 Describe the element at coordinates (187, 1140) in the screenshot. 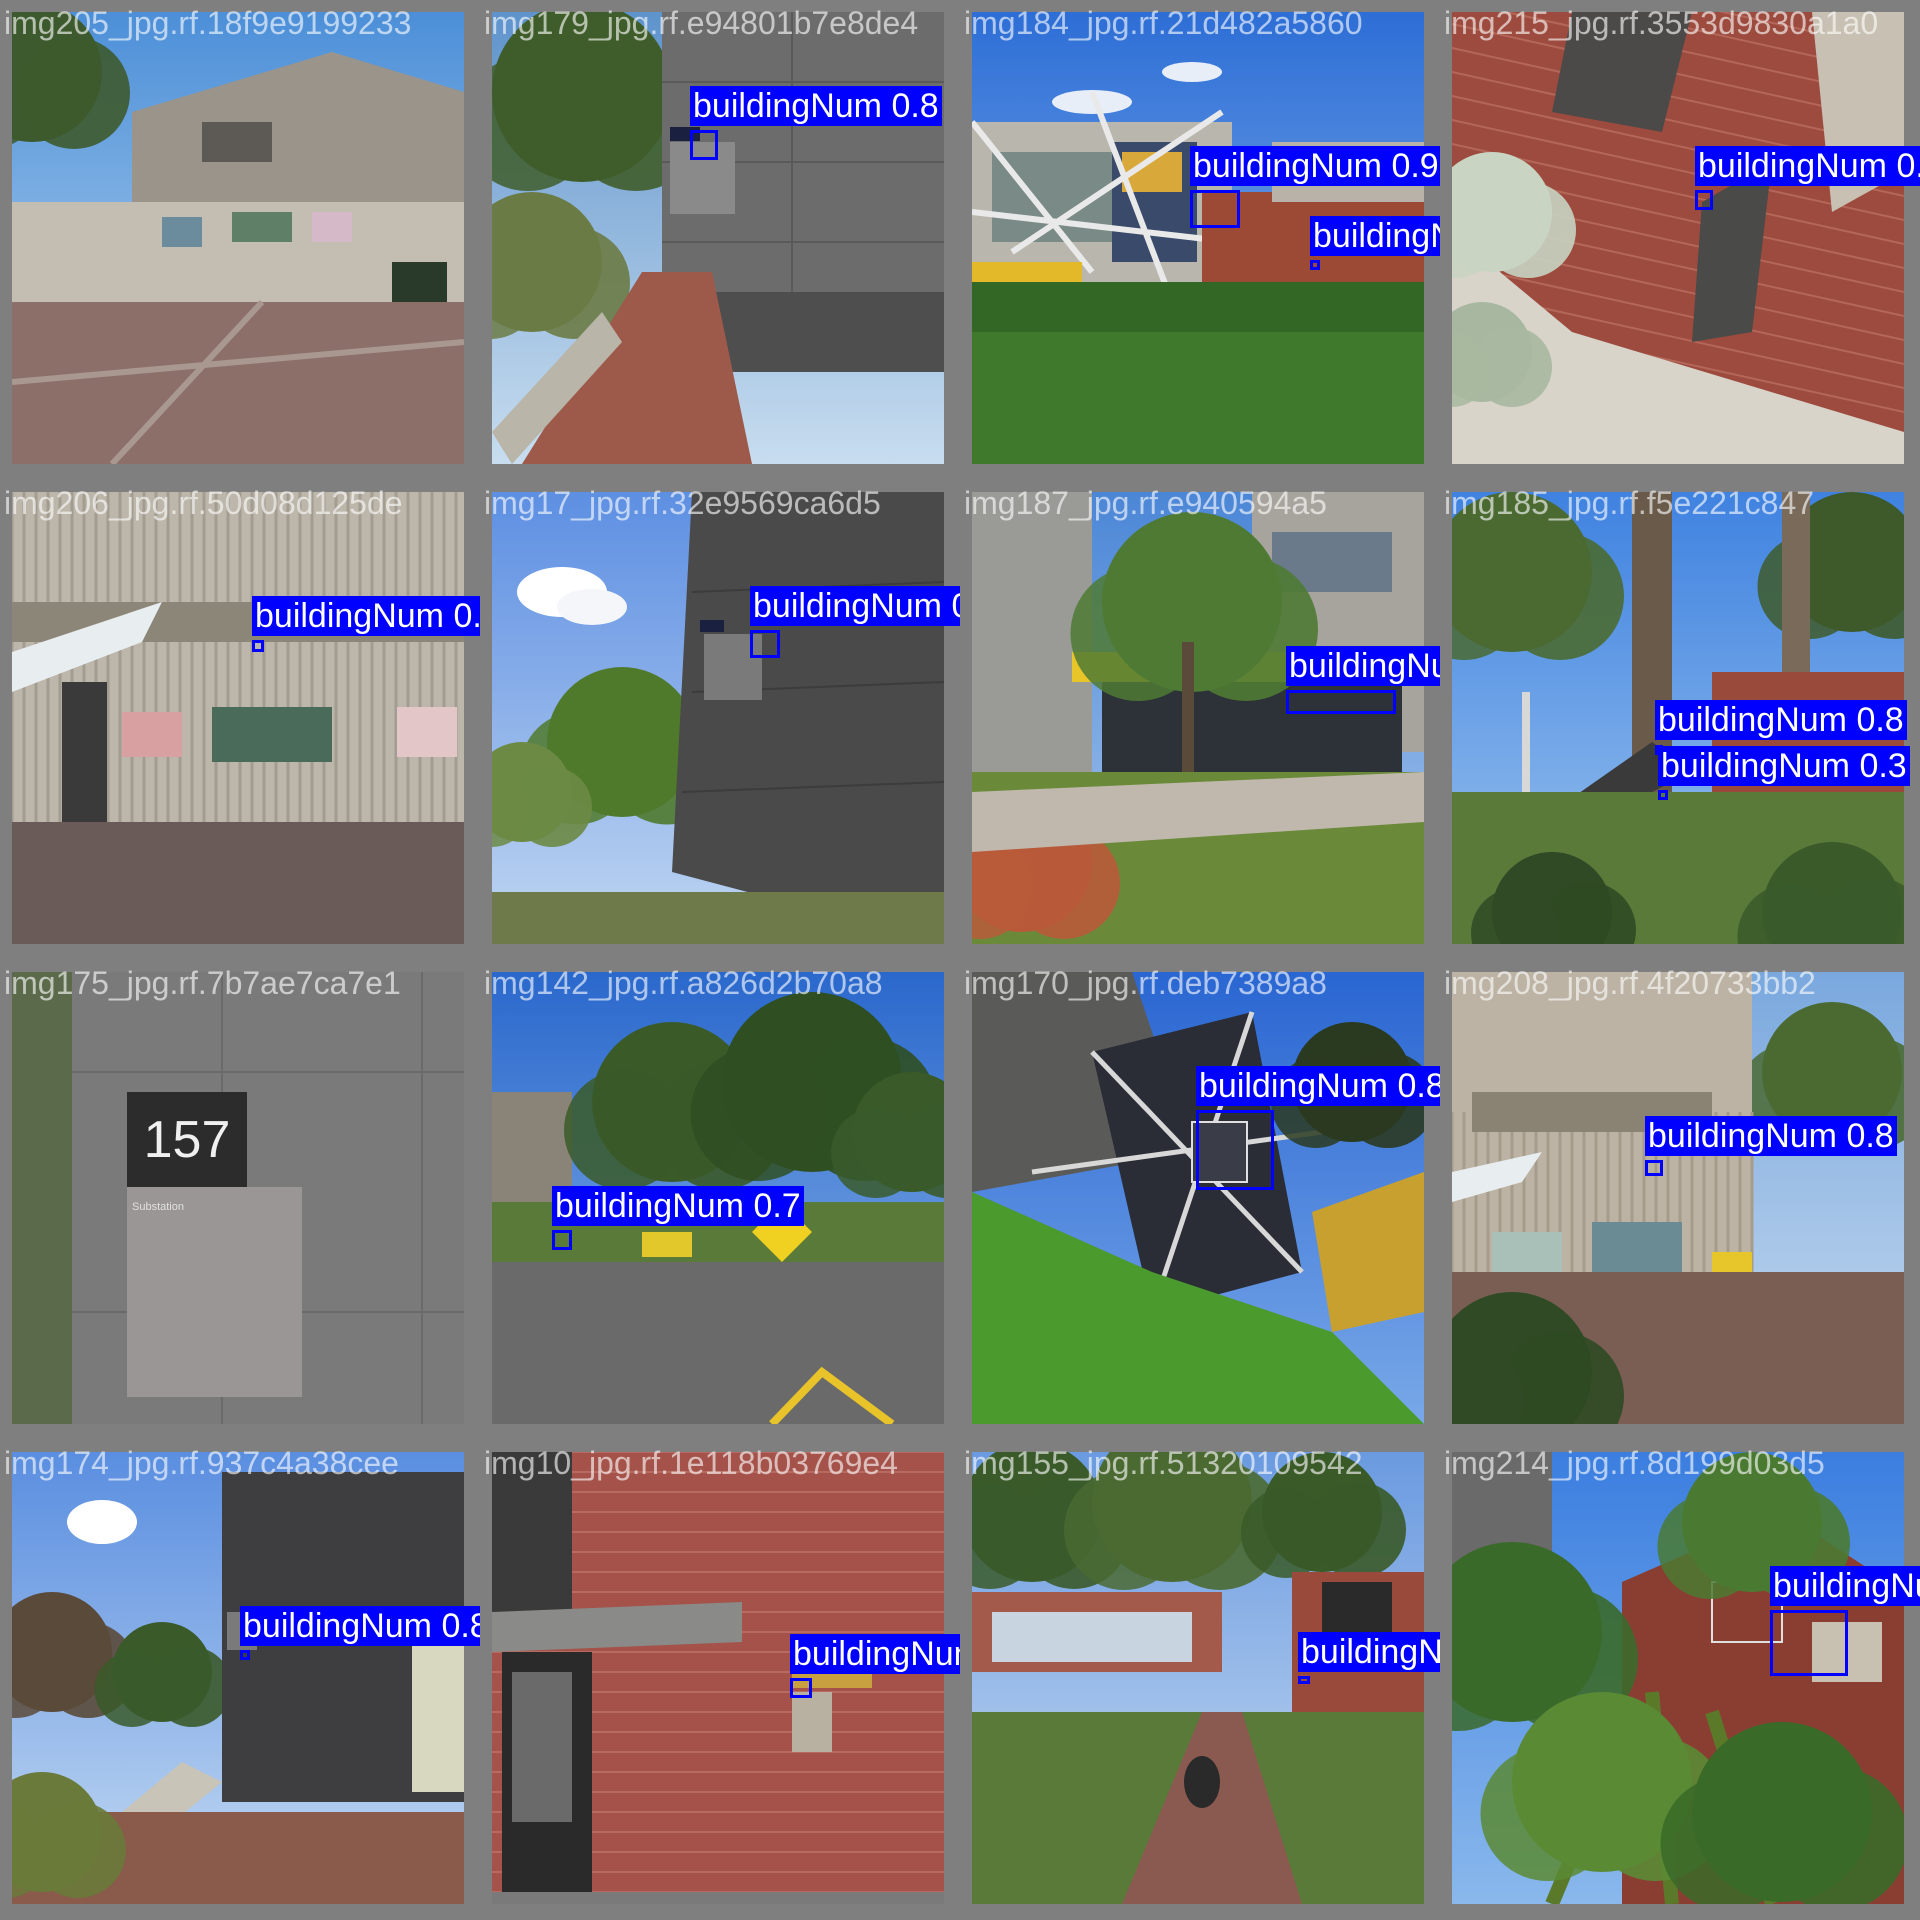

I see `sign-number: 157` at that location.